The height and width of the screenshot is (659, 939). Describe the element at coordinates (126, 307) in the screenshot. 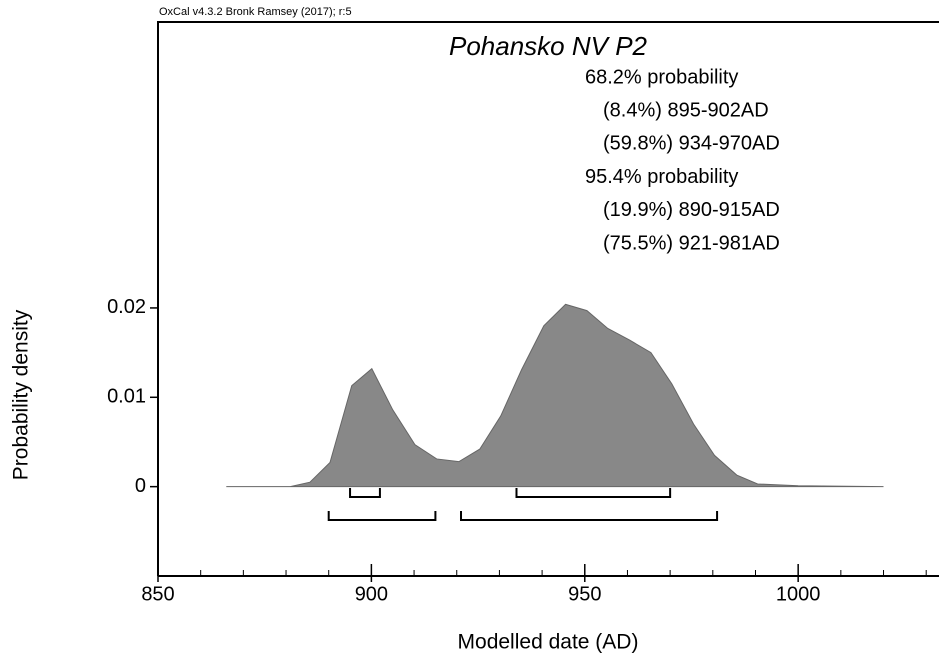

I see `y-tick-label: 0.02` at that location.